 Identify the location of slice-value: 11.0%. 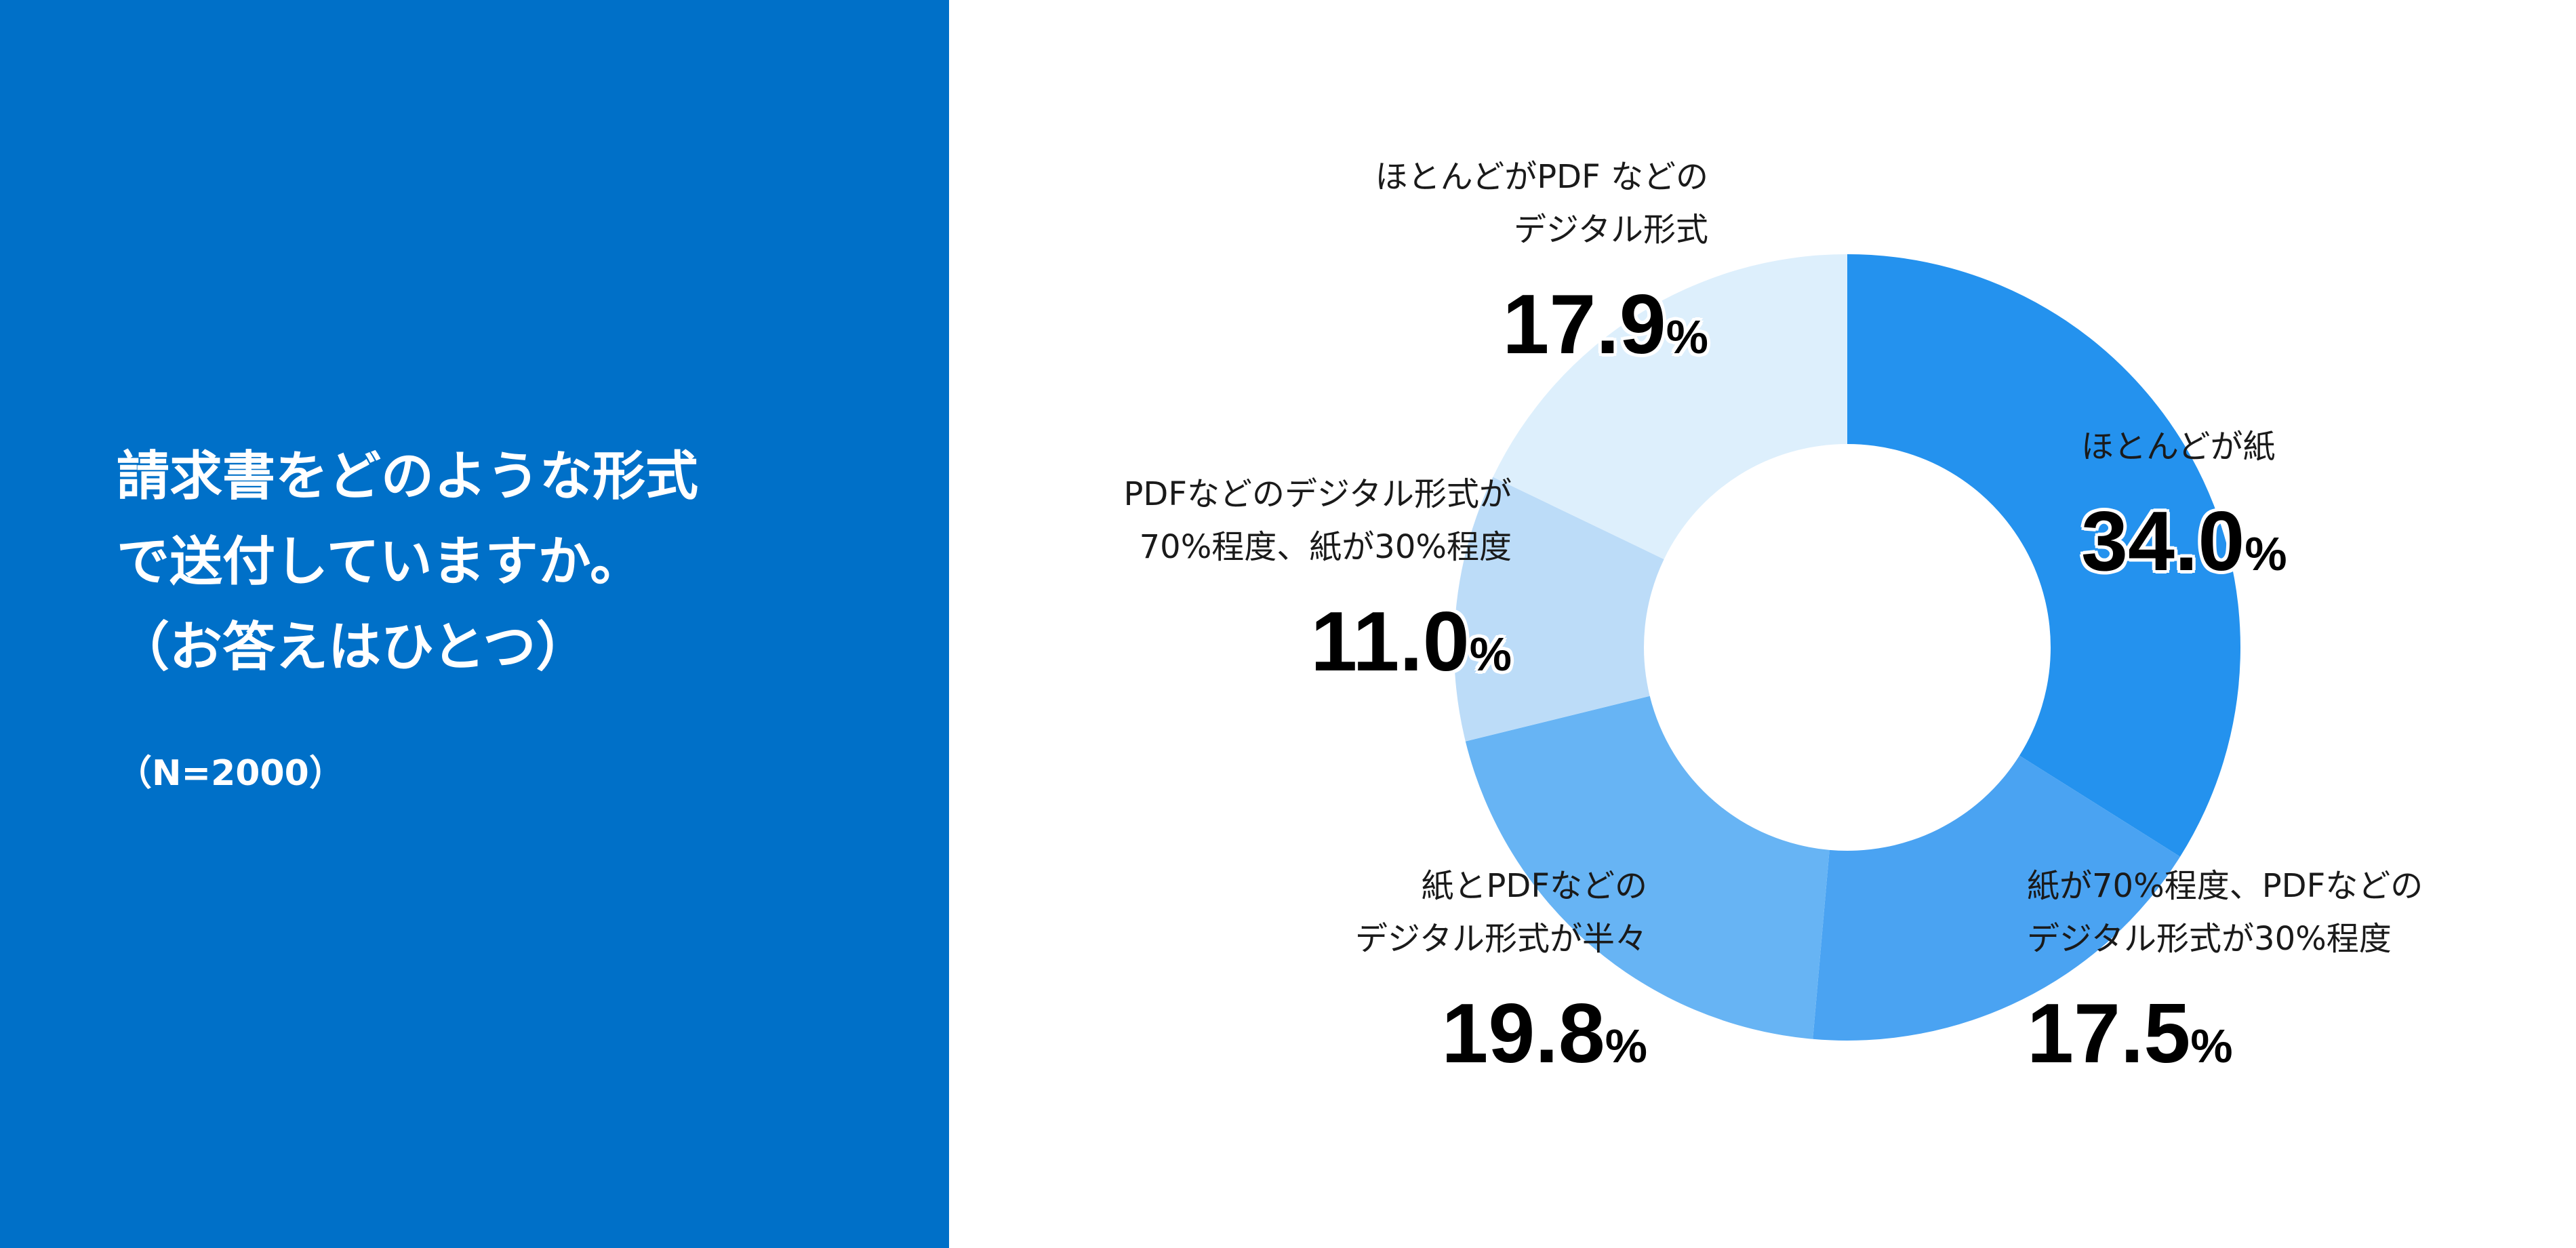
(1230, 648).